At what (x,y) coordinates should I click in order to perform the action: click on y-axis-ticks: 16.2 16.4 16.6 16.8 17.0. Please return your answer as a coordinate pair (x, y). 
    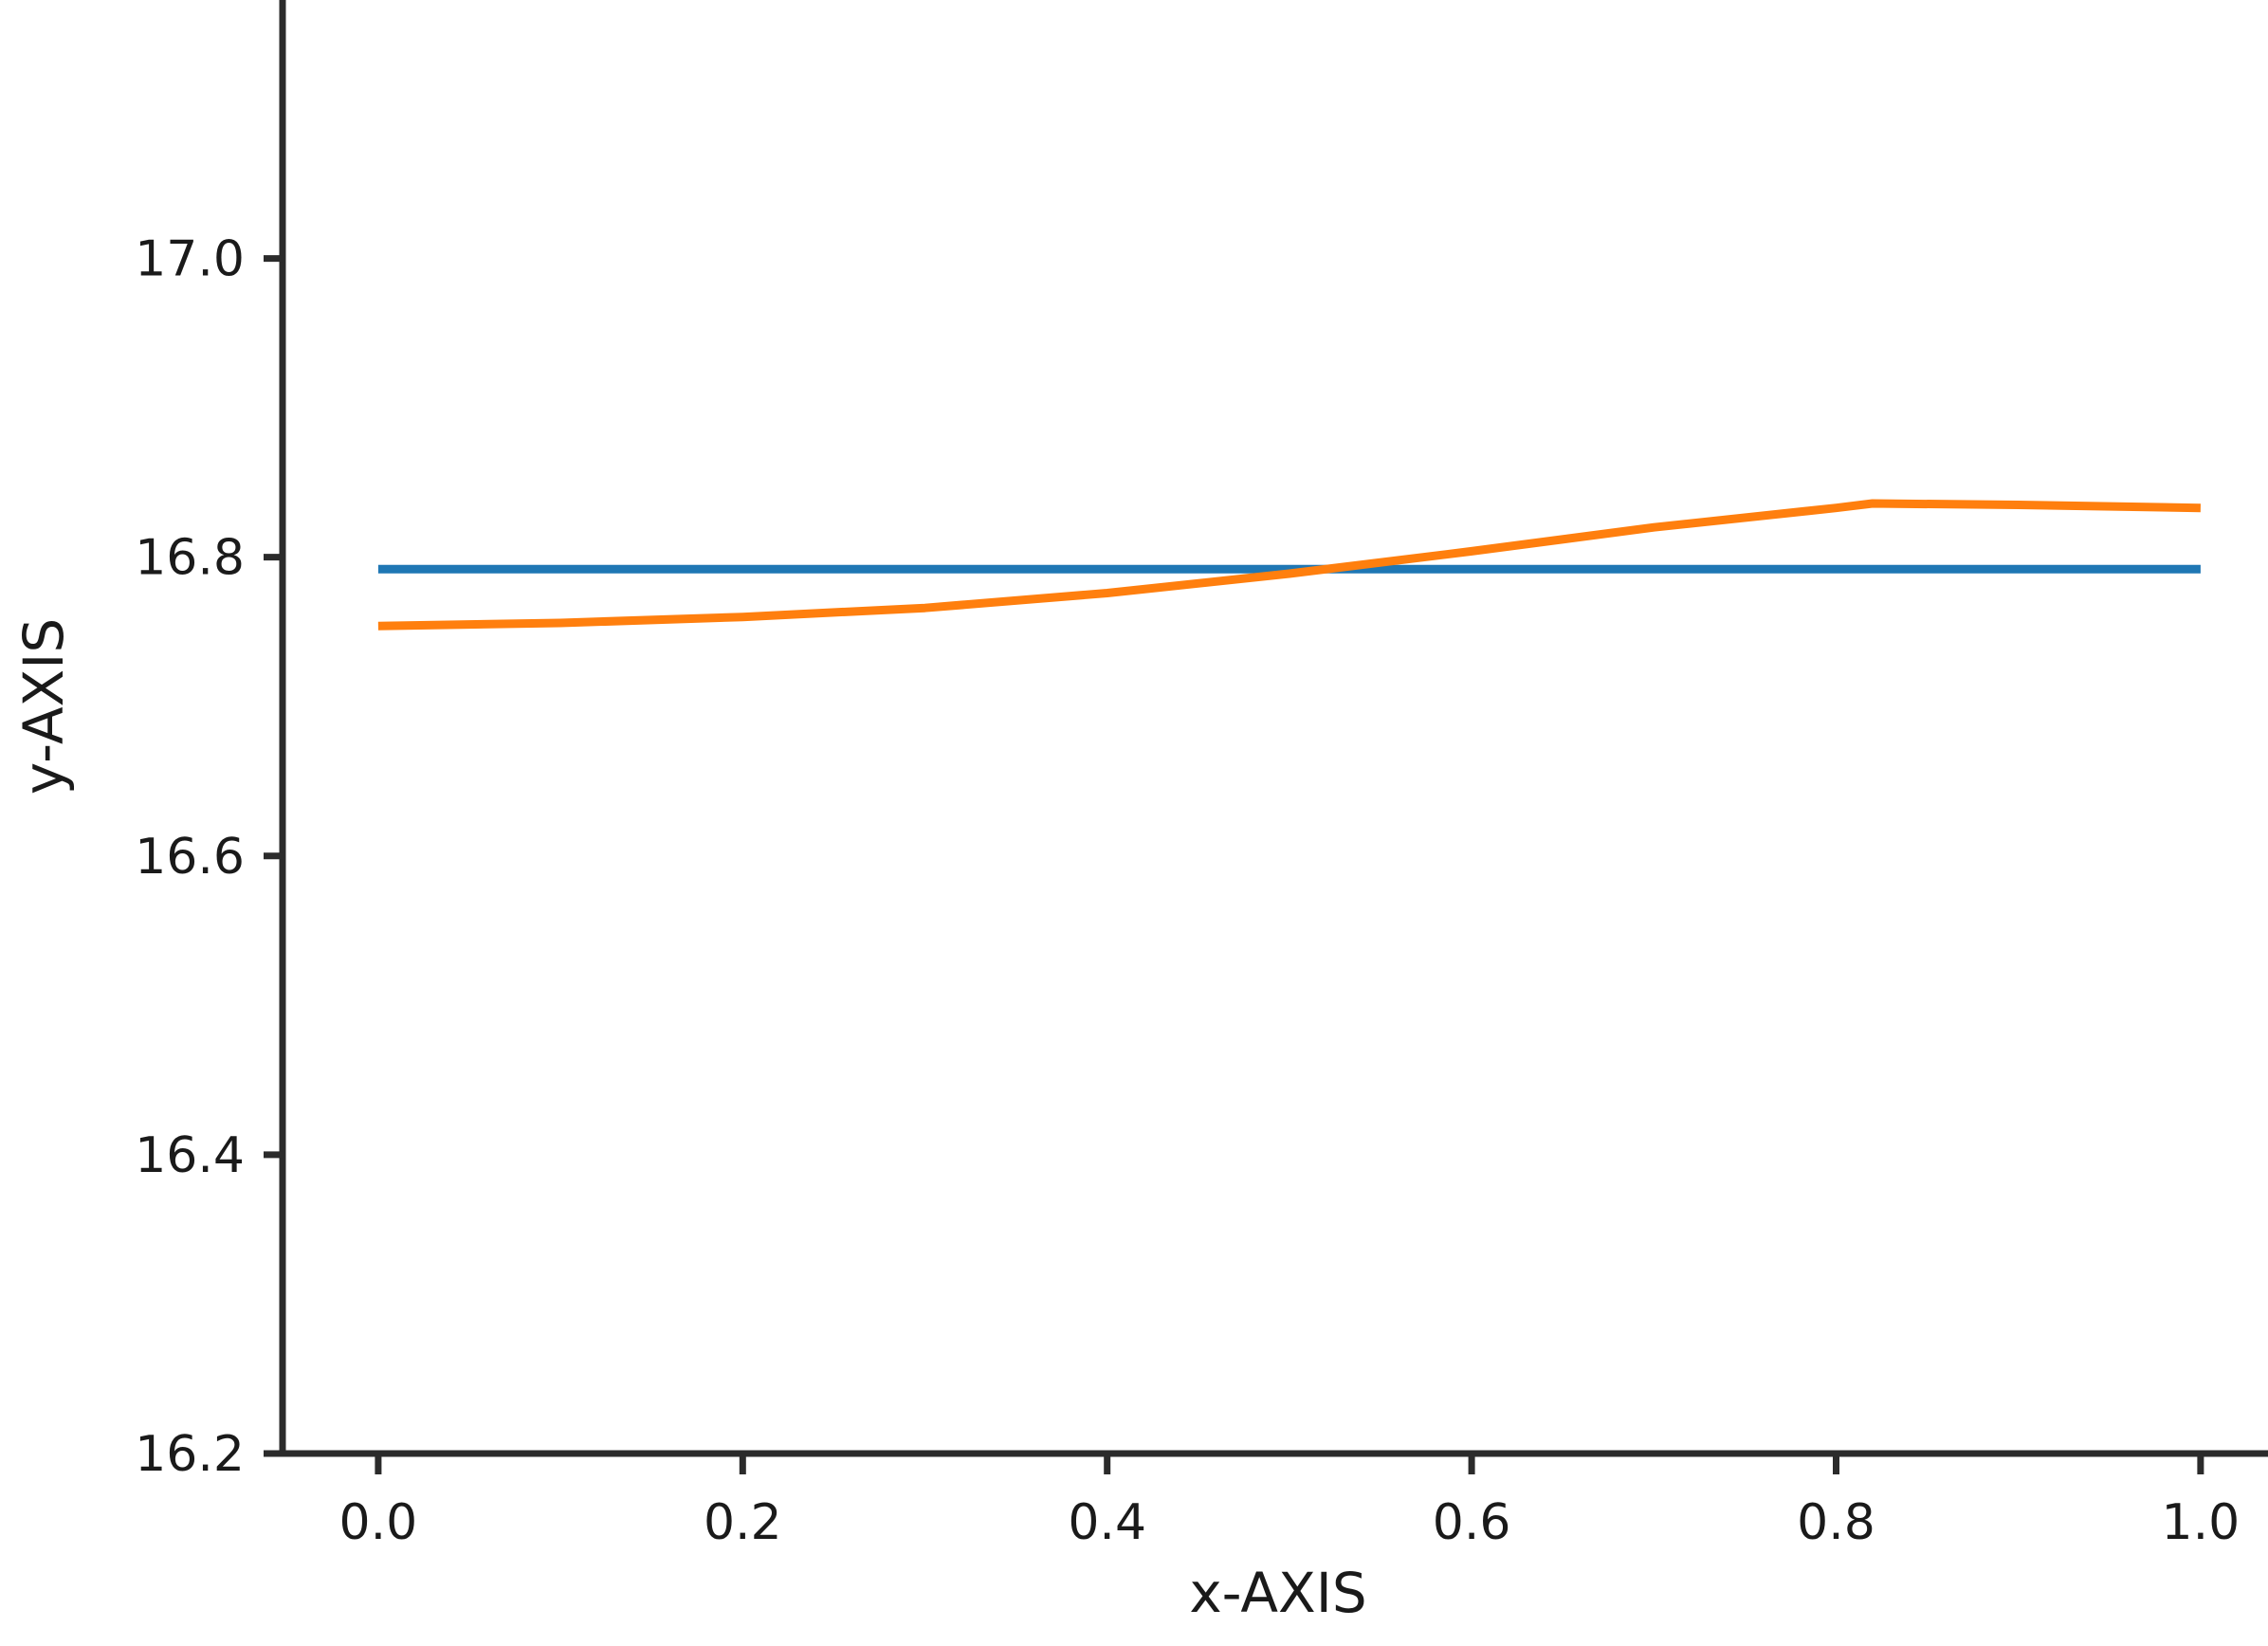
    Looking at the image, I should click on (209, 857).